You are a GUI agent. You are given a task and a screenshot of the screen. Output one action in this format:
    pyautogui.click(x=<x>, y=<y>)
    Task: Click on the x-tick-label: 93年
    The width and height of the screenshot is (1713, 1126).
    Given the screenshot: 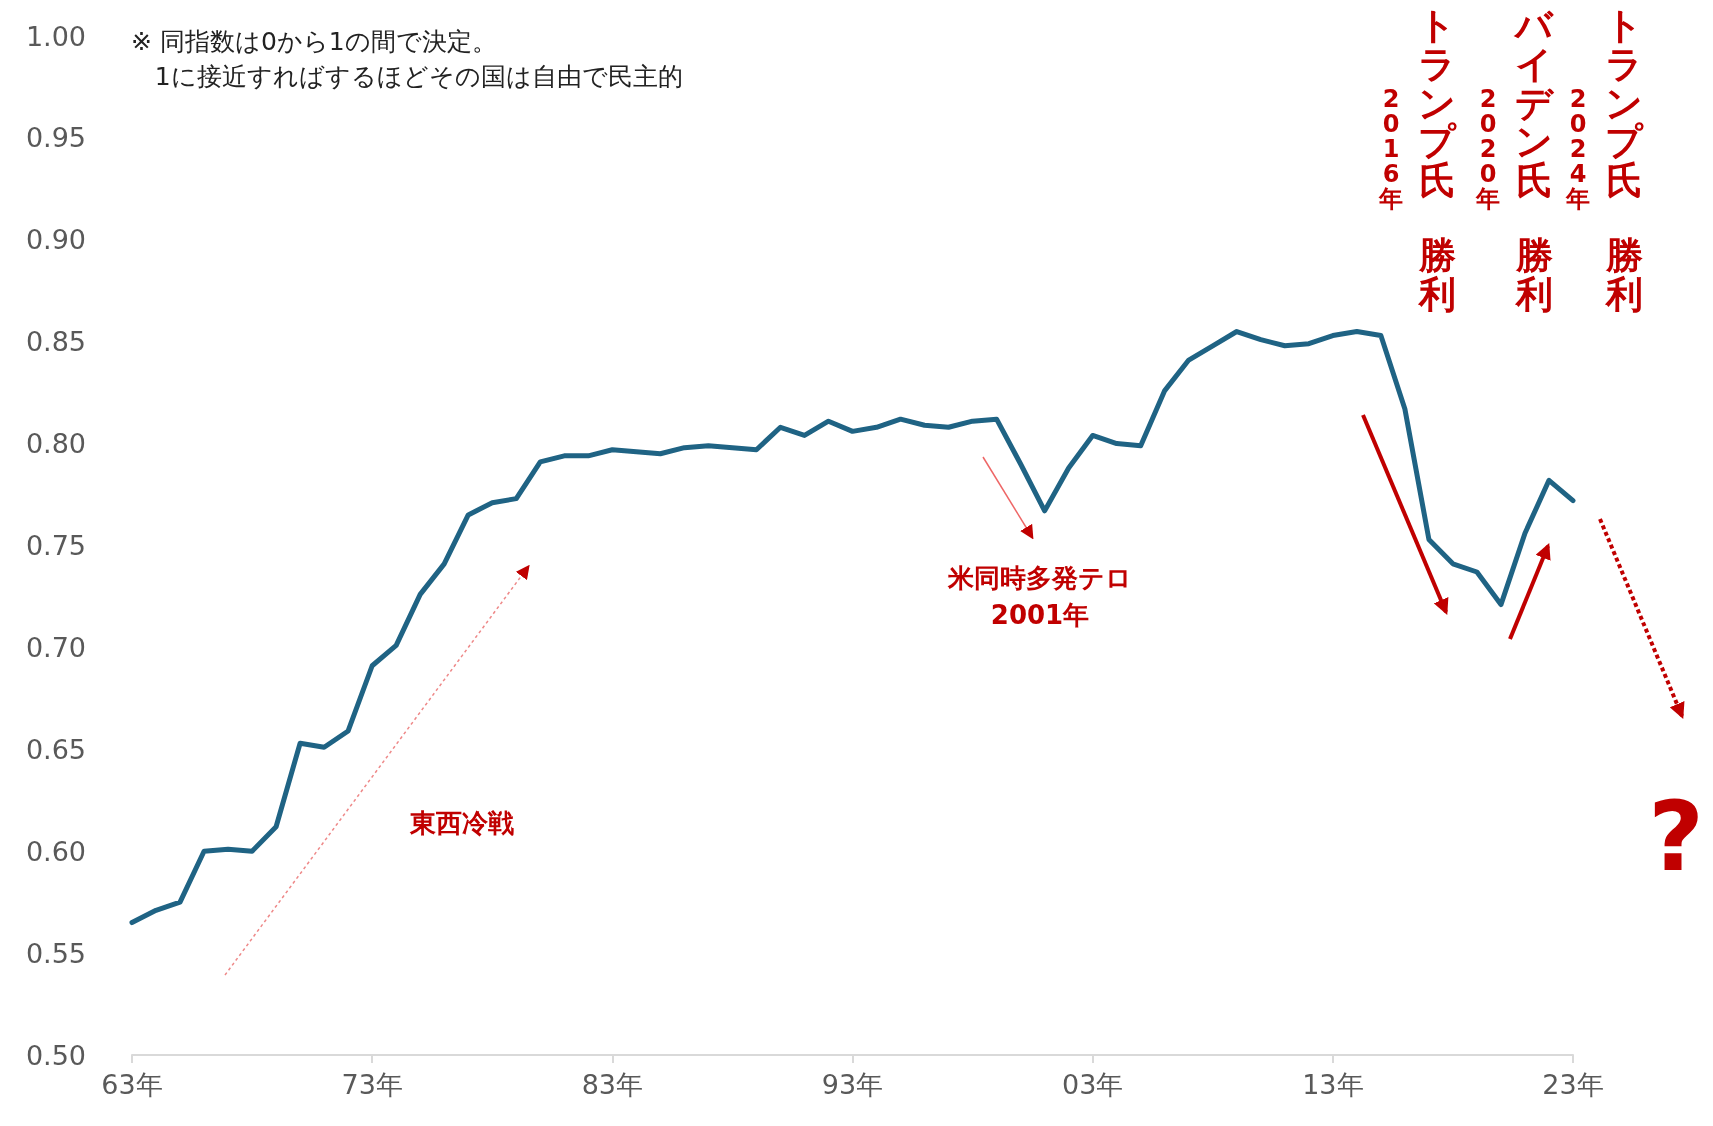 What is the action you would take?
    pyautogui.click(x=852, y=1084)
    